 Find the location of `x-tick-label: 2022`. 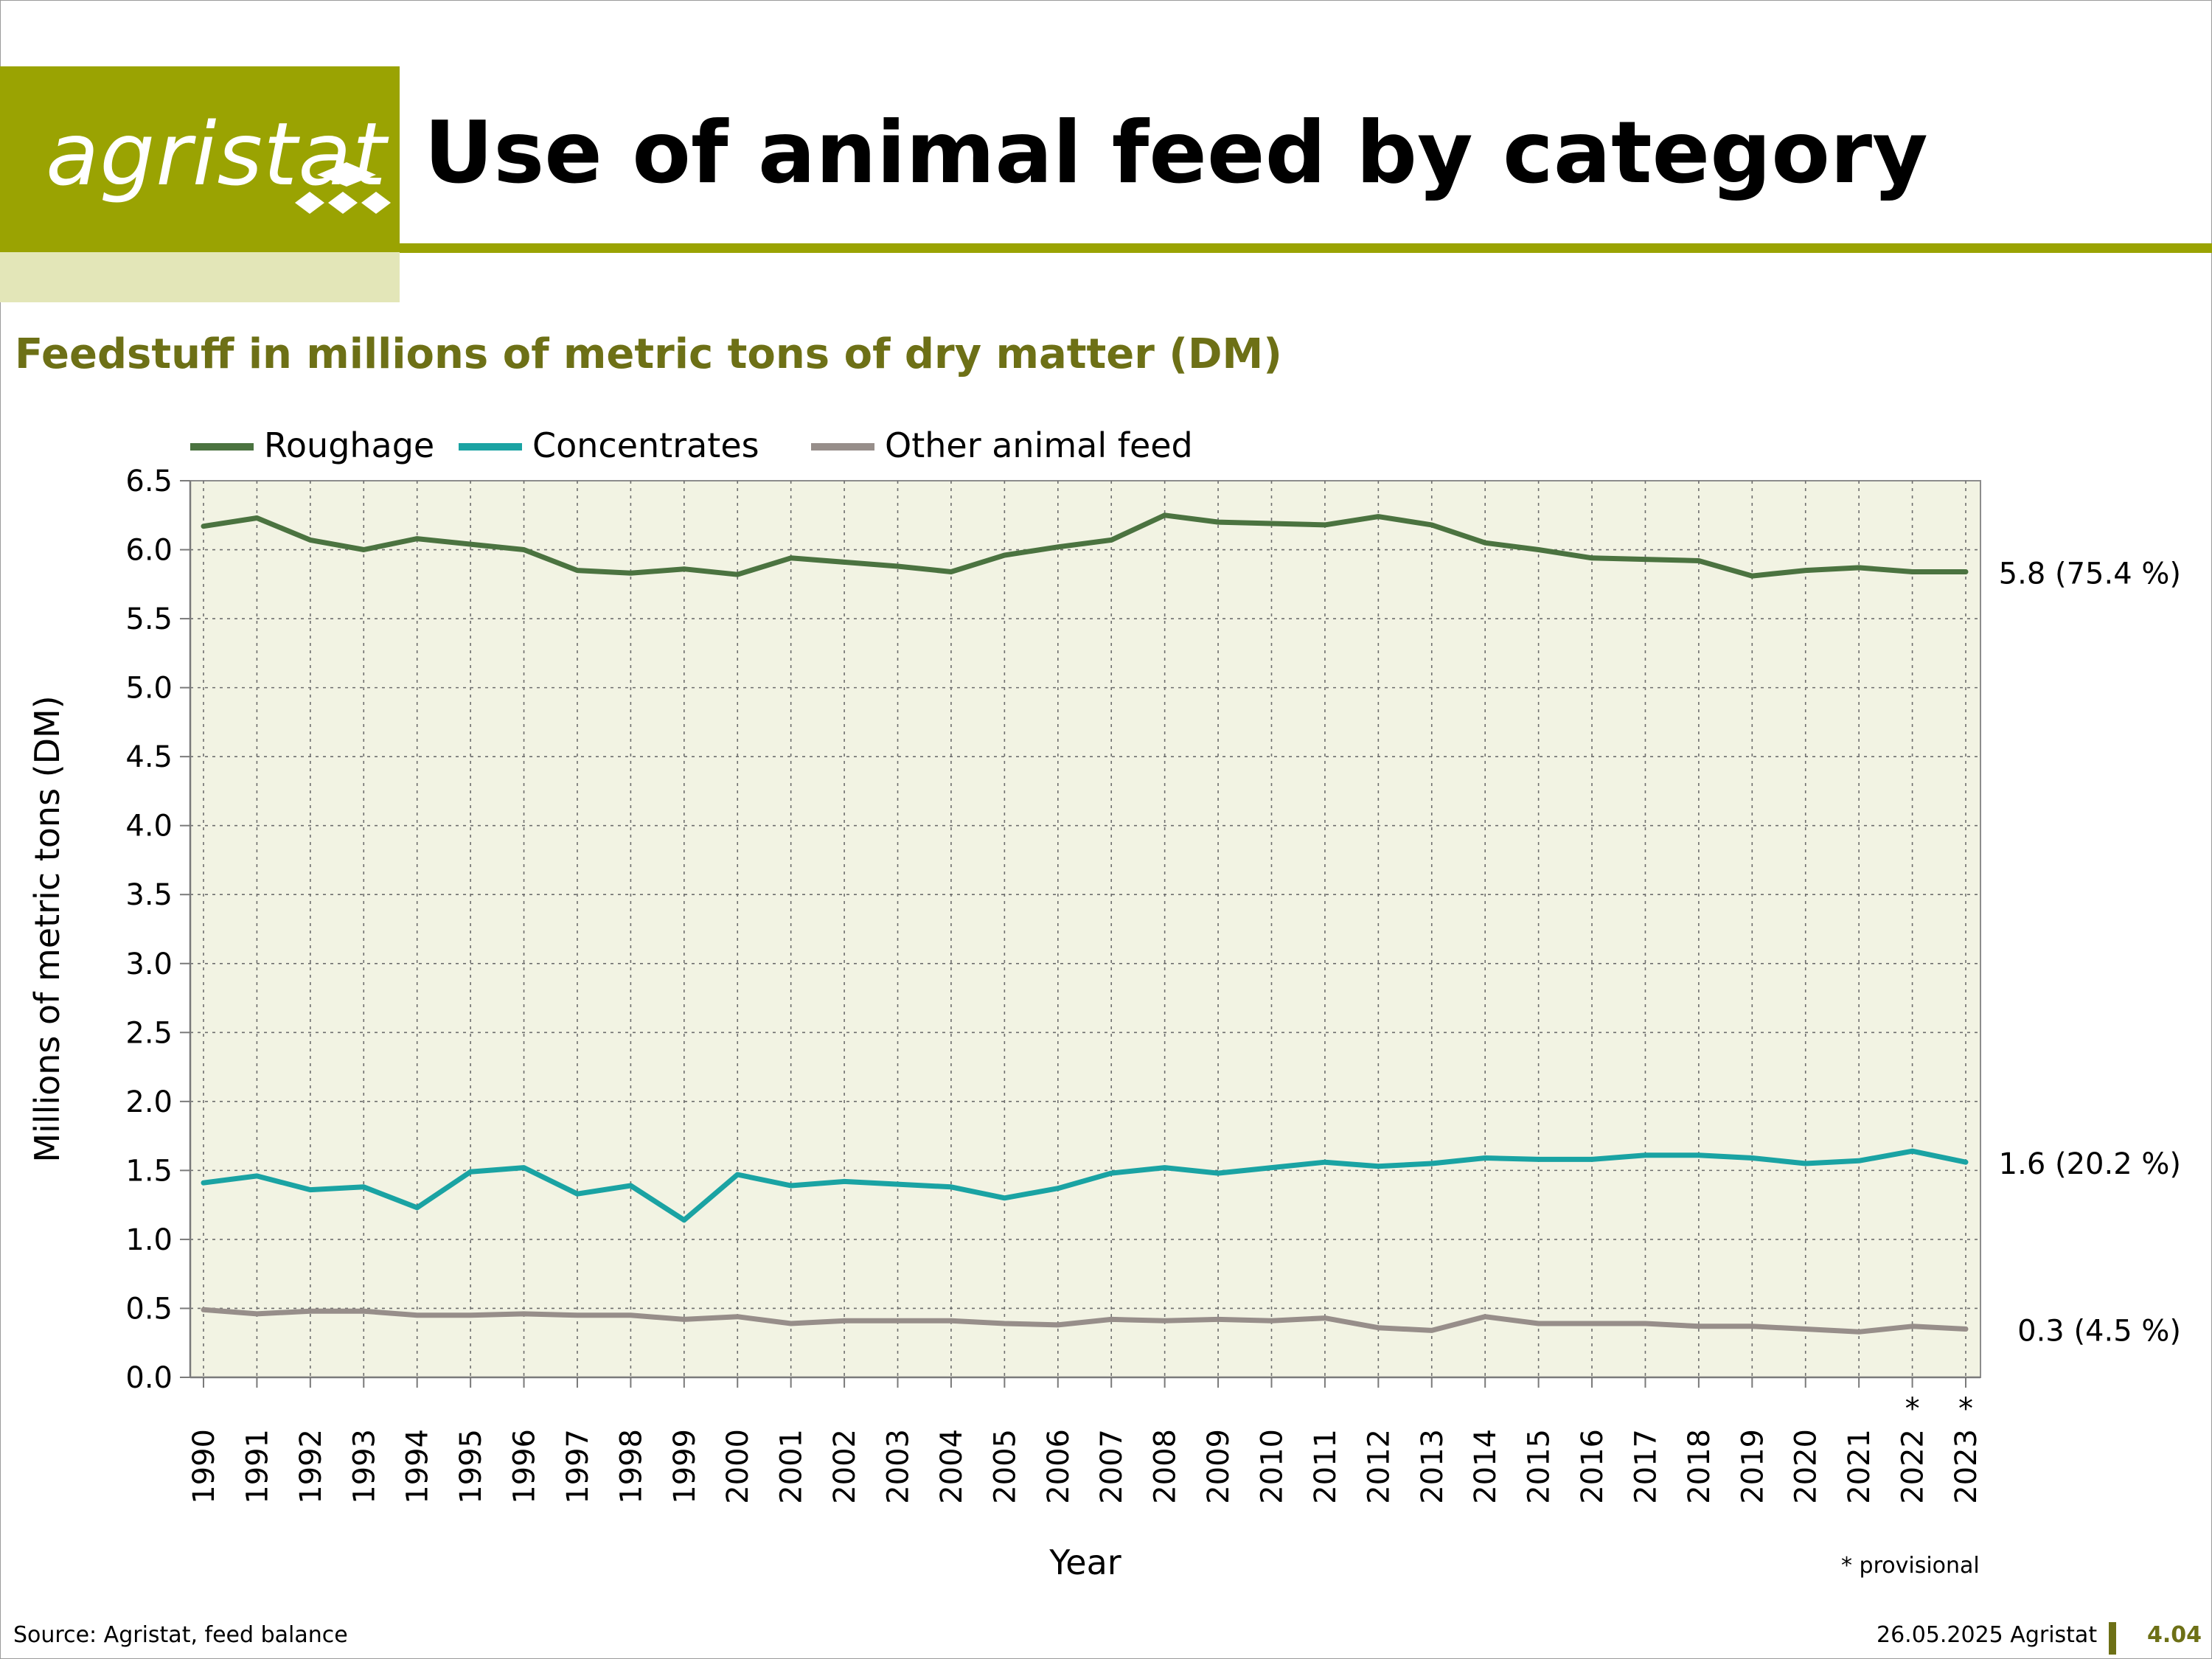

x-tick-label: 2022 is located at coordinates (1913, 1466).